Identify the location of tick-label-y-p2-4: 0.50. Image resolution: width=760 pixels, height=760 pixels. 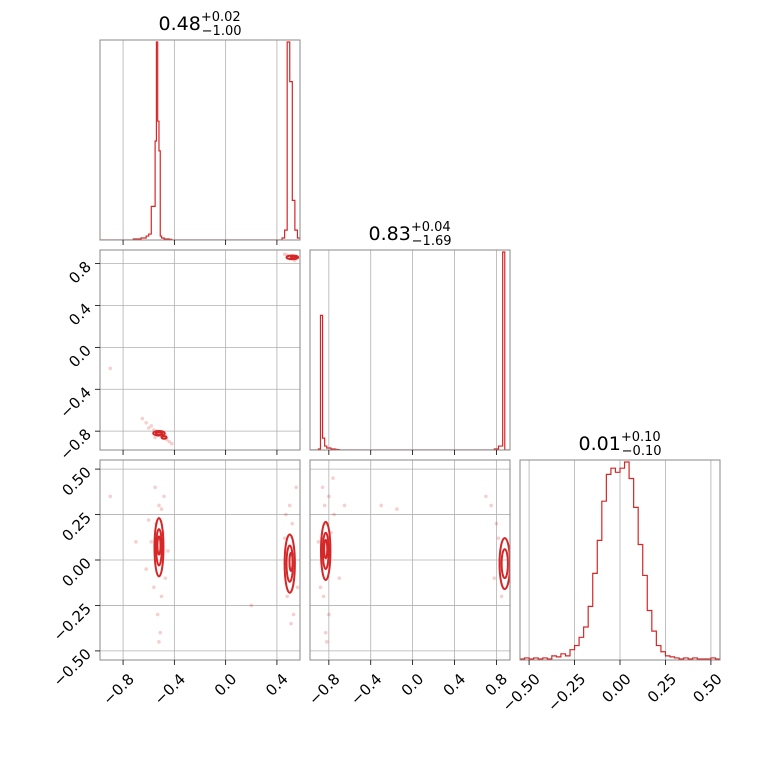
(76, 481).